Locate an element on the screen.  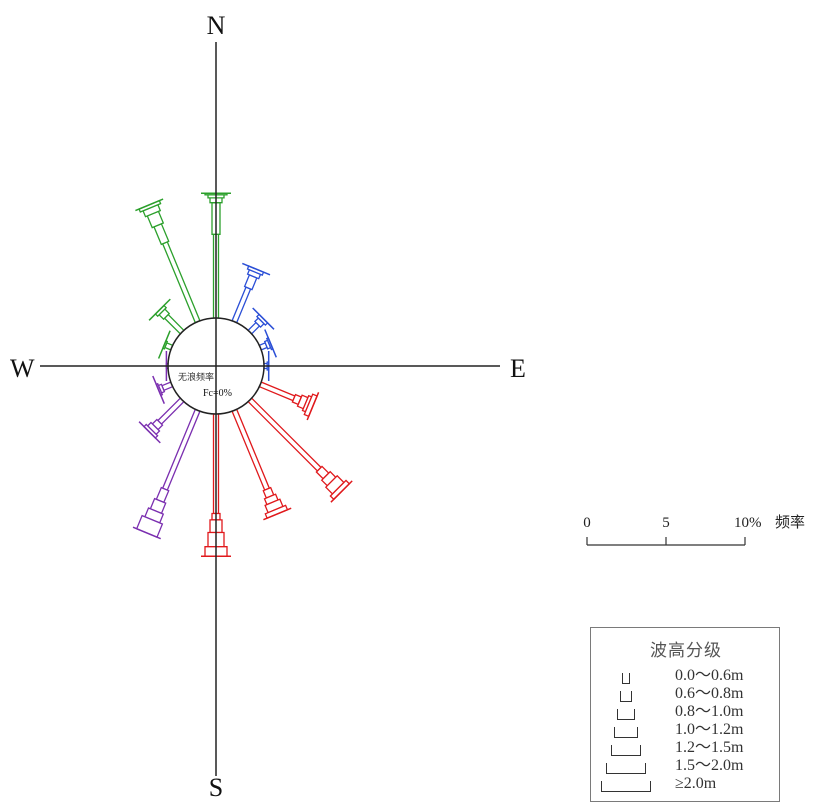
calm-label: 无浪频率 is located at coordinates (196, 376).